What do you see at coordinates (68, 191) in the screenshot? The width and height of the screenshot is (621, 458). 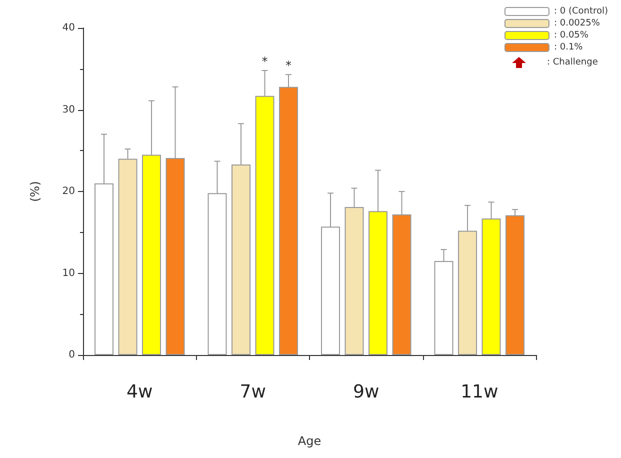 I see `y-tick-label: 20` at bounding box center [68, 191].